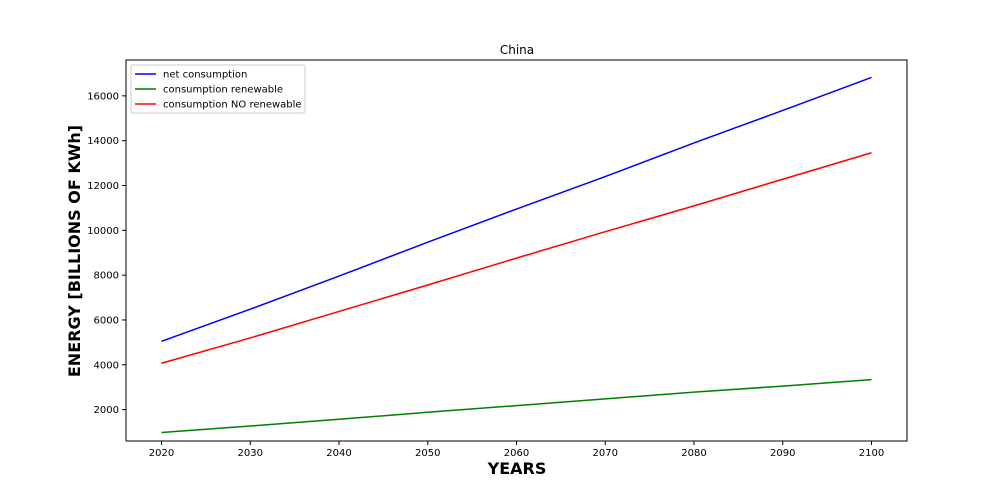  I want to click on x-tick-label: 2040, so click(338, 453).